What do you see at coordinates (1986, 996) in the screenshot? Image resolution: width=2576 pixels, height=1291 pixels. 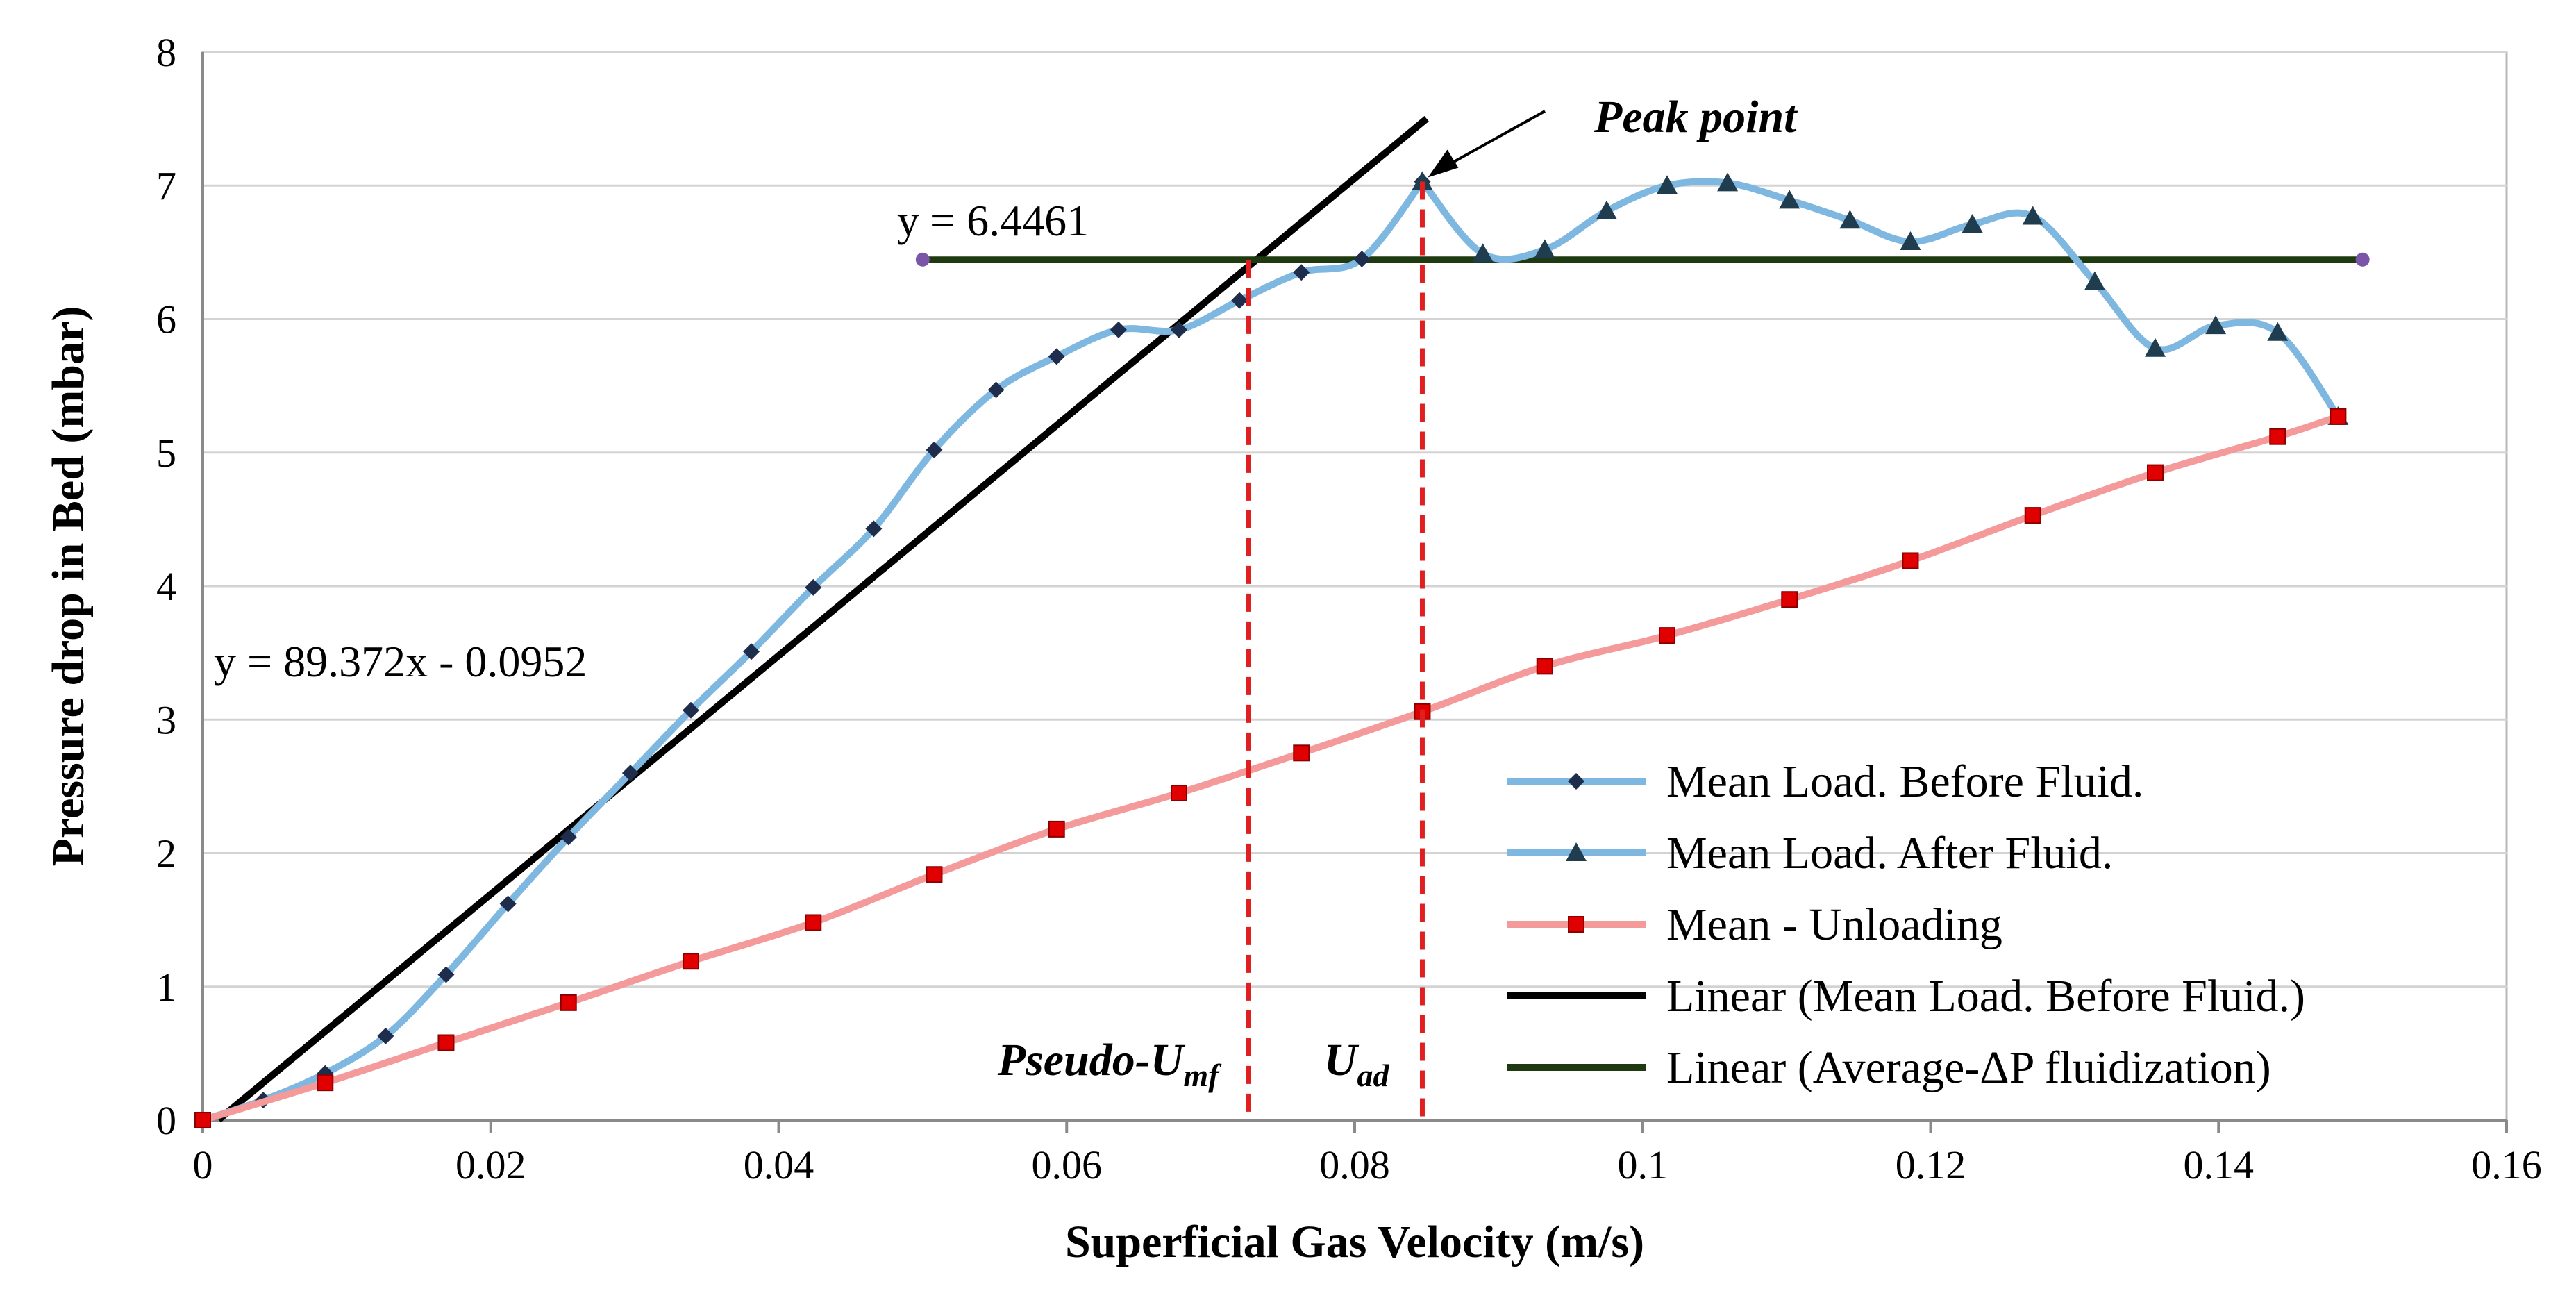 I see `legend-label: Linear (Mean Load. Before Fluid.)` at bounding box center [1986, 996].